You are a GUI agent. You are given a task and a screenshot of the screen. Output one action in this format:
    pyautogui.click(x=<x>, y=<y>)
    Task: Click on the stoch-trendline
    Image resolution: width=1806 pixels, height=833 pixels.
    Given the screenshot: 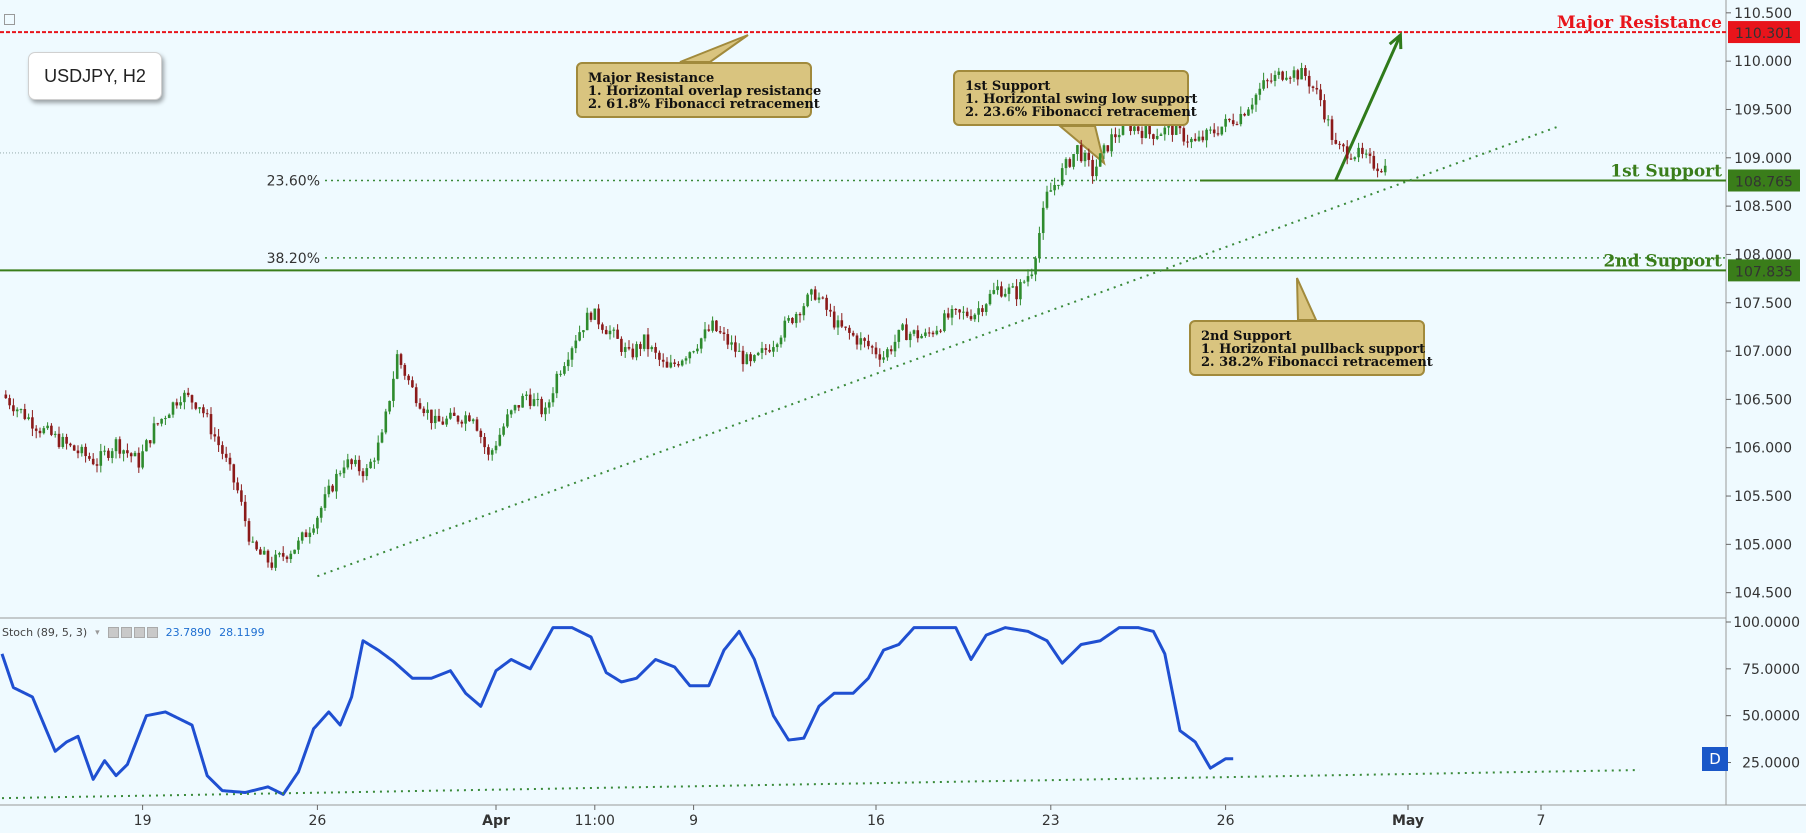 What is the action you would take?
    pyautogui.click(x=820, y=784)
    